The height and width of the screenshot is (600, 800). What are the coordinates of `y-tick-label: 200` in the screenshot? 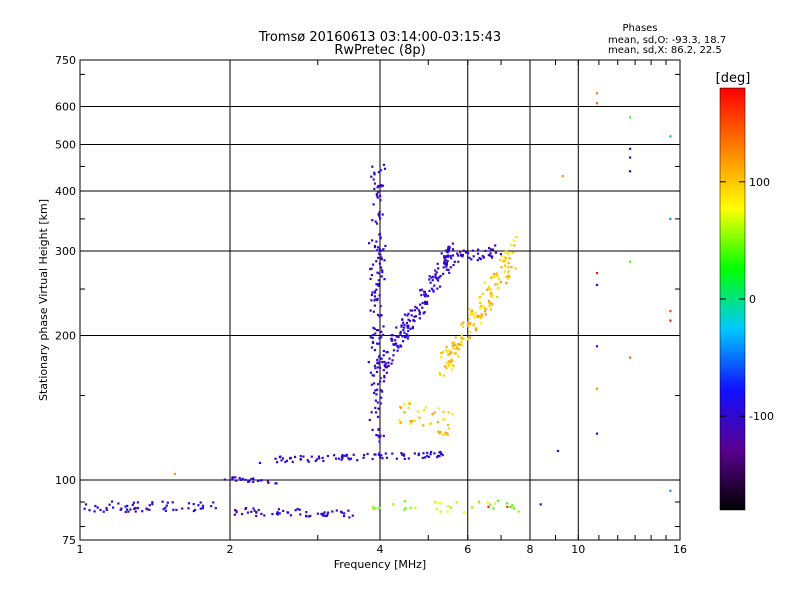 It's located at (65, 336).